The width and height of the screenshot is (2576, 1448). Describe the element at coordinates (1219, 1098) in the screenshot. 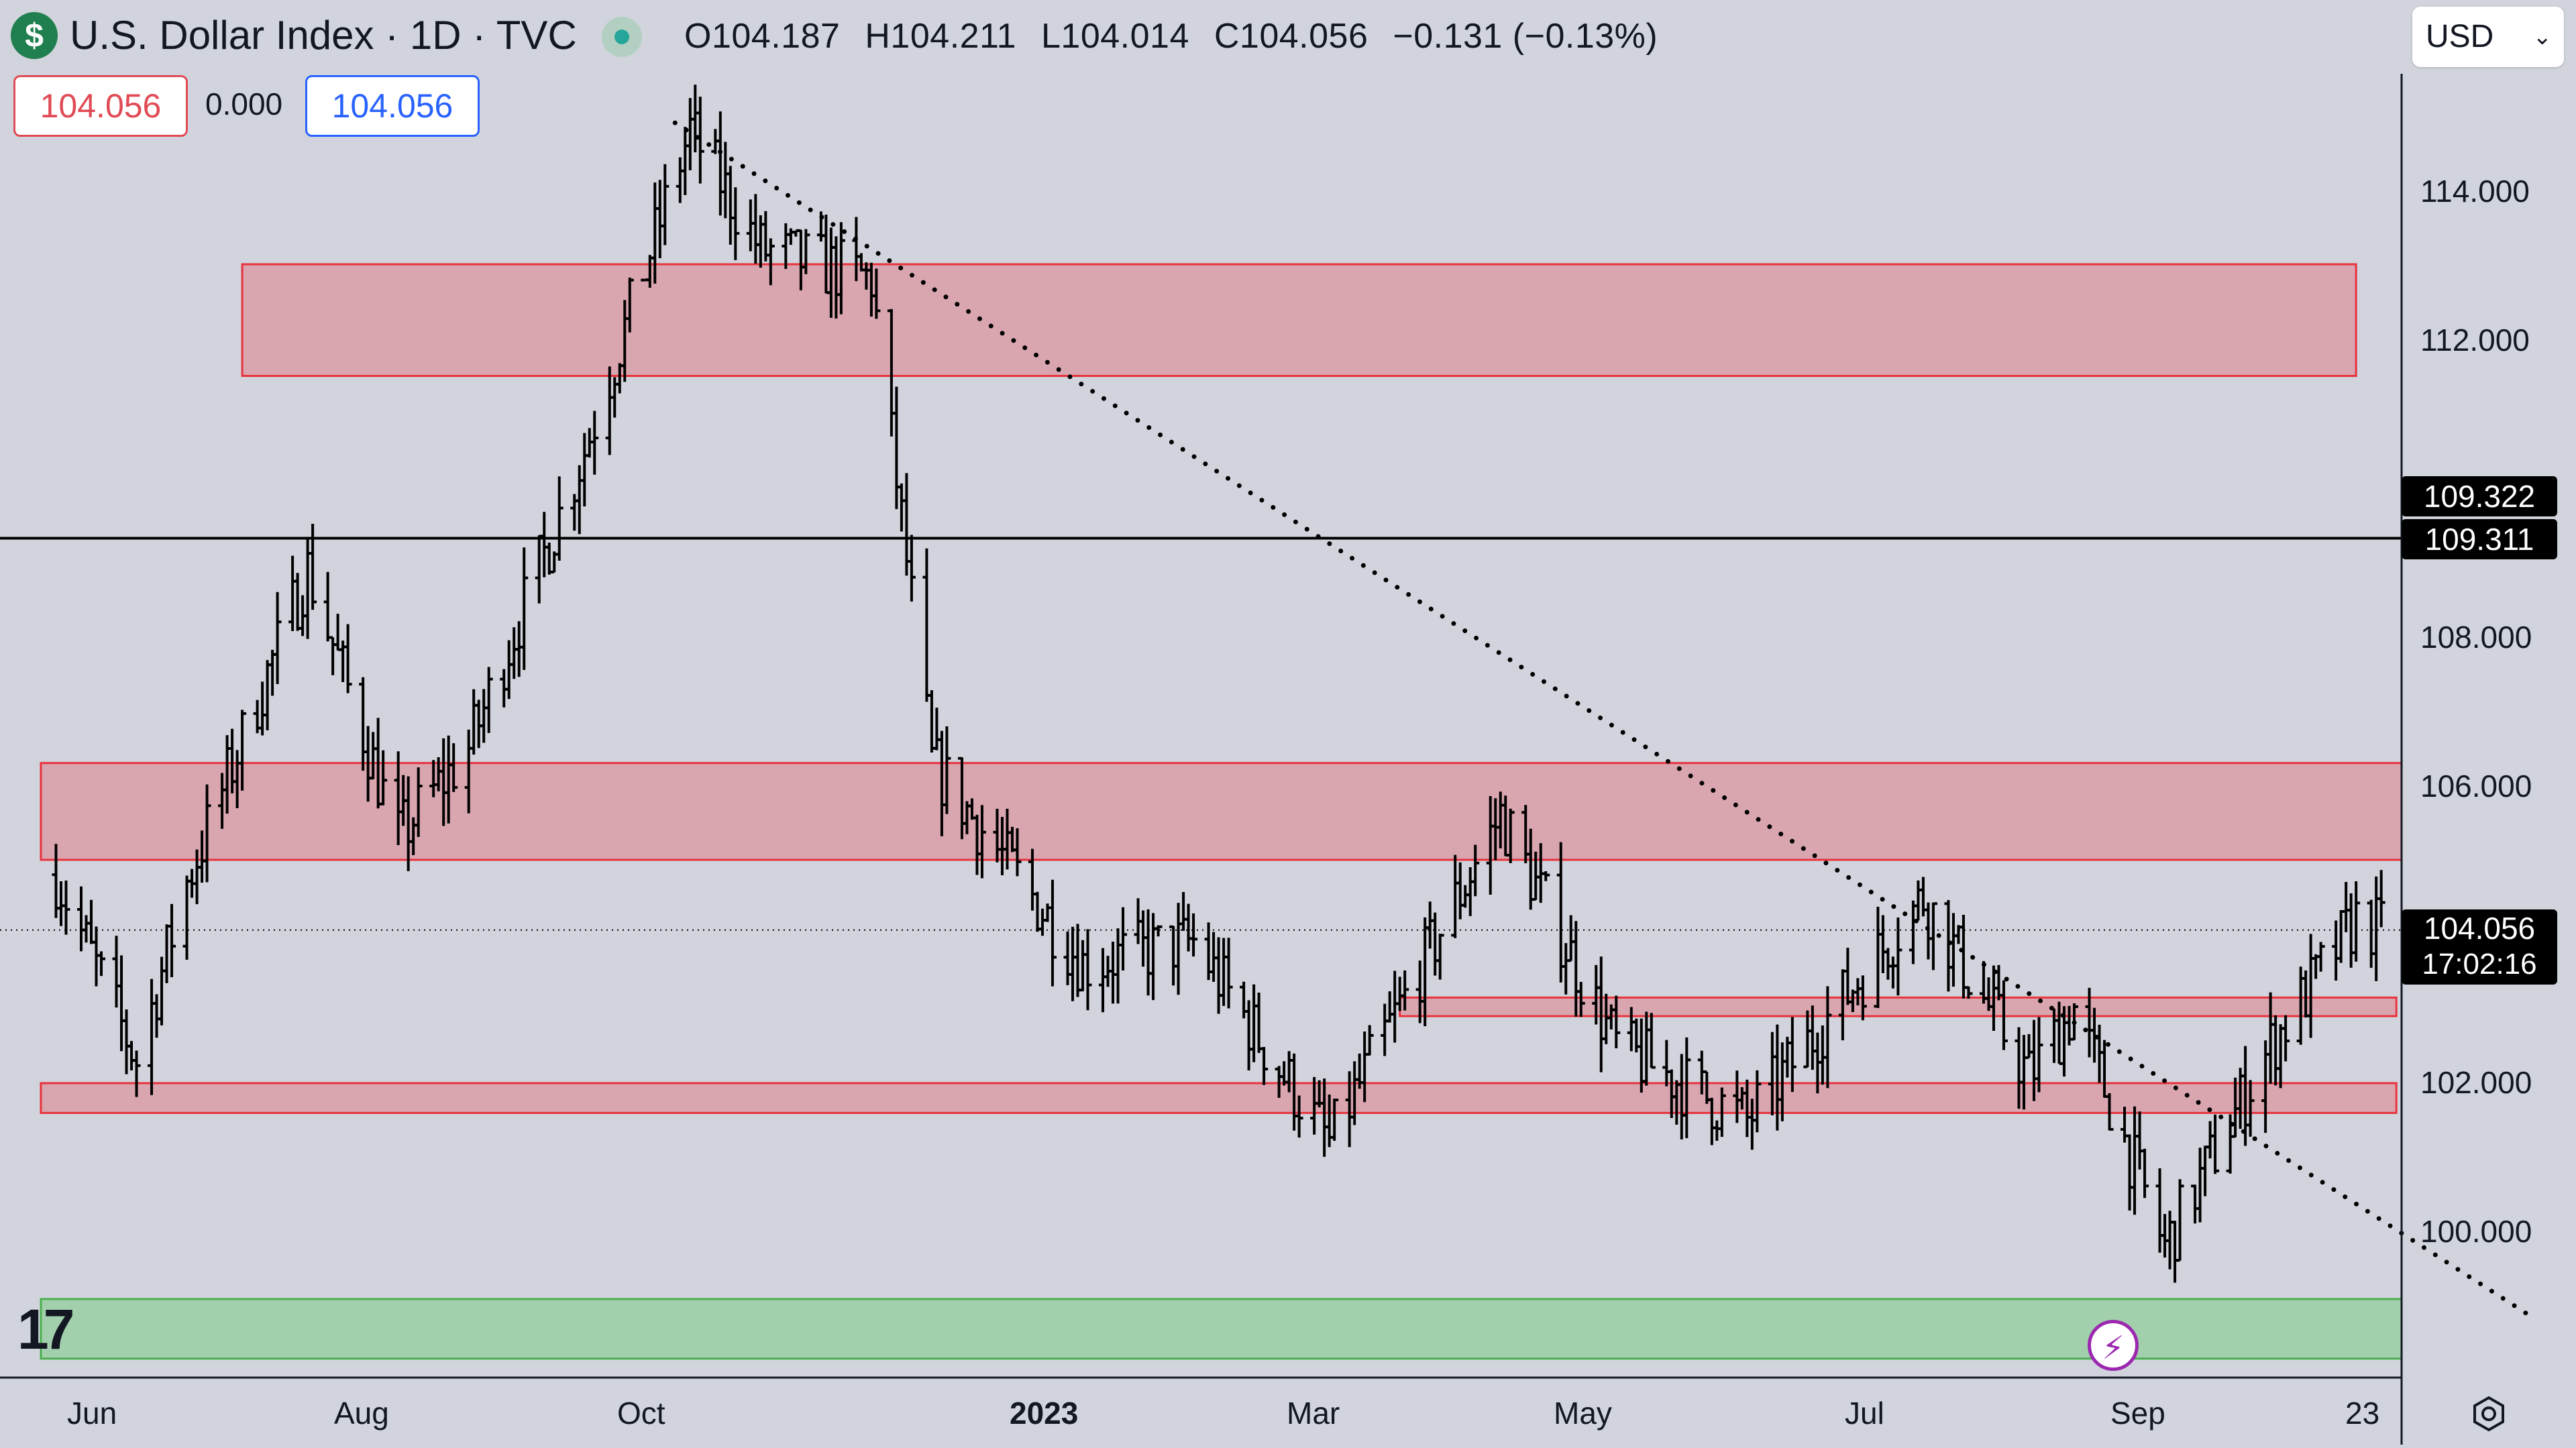

I see `support-zone-lower` at that location.